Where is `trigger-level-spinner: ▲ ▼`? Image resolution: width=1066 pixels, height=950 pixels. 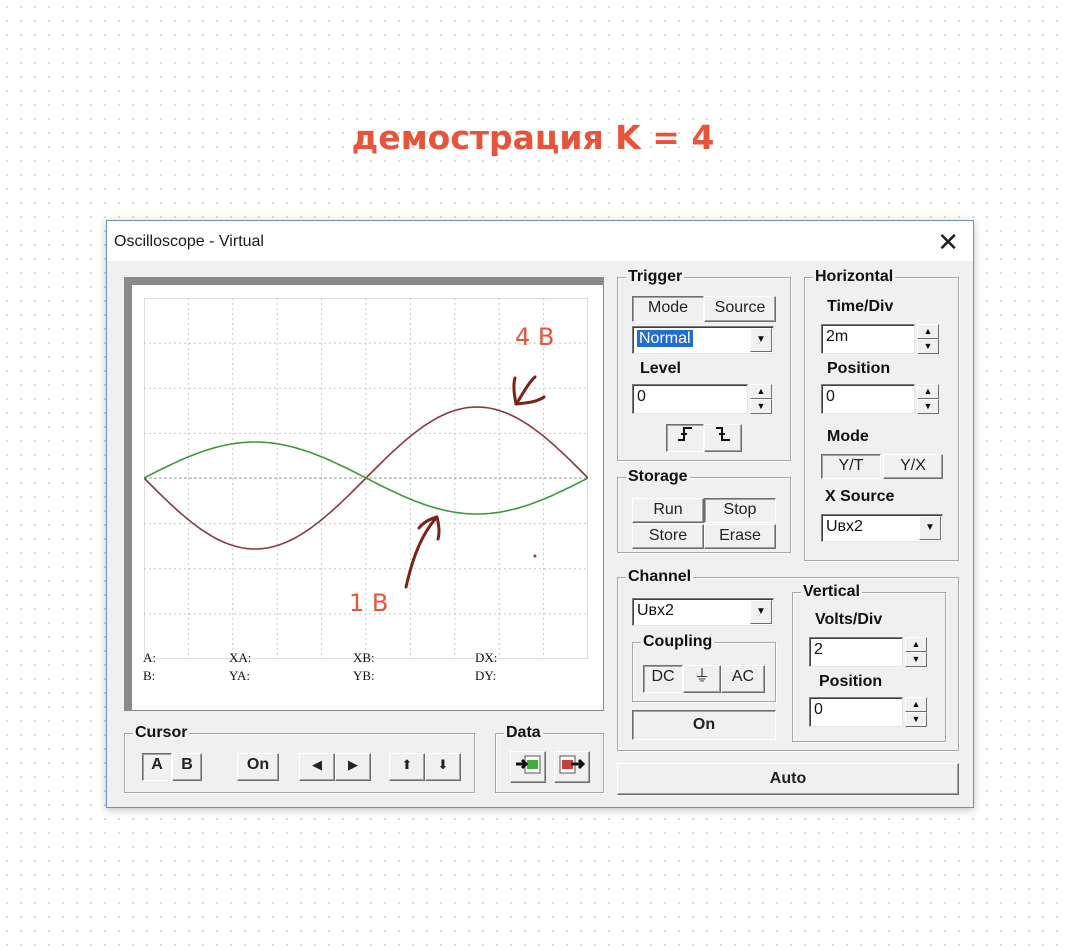
trigger-level-spinner: ▲ ▼ is located at coordinates (761, 399).